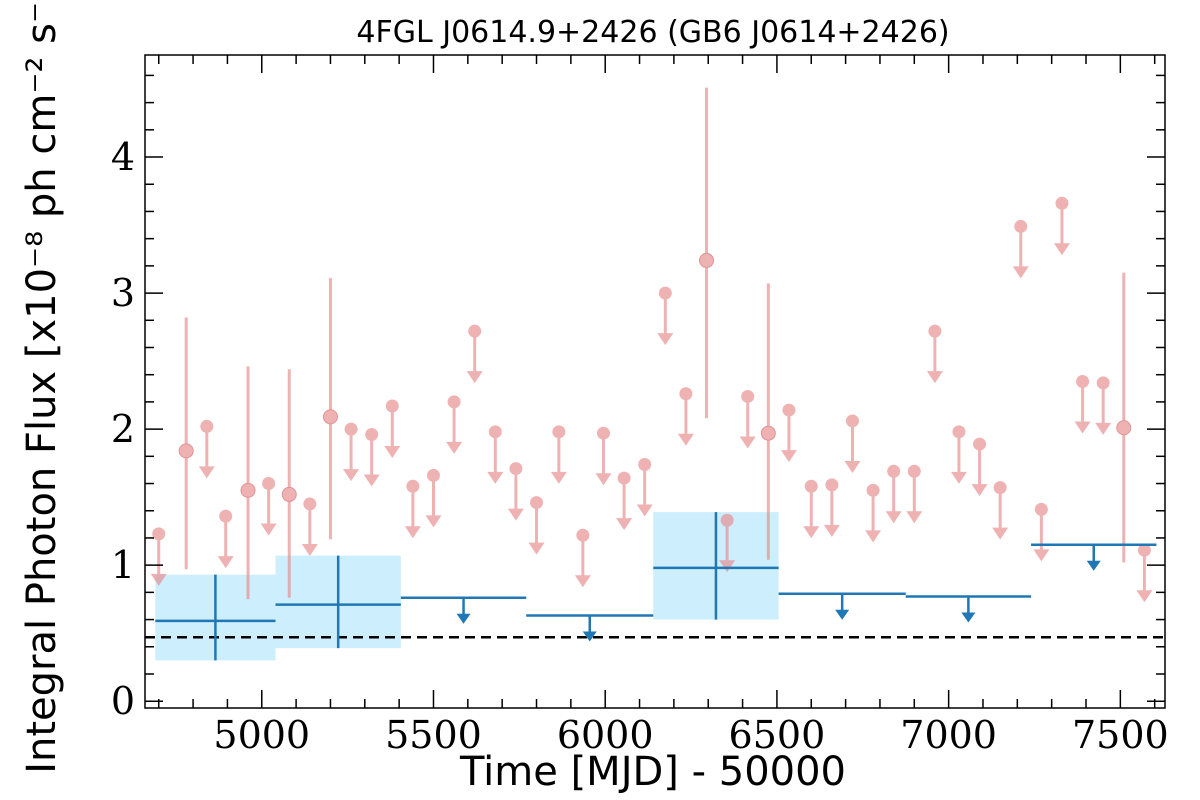 The image size is (1200, 800). What do you see at coordinates (948, 735) in the screenshot?
I see `x-tick-label: 7000` at bounding box center [948, 735].